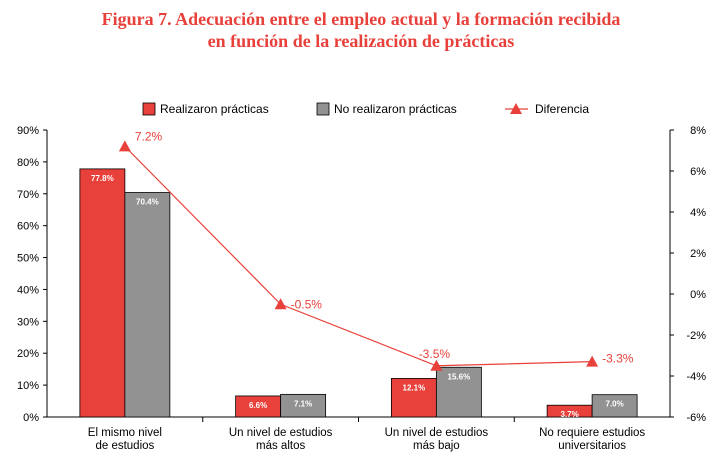  Describe the element at coordinates (696, 336) in the screenshot. I see `right-axis-tick-label: -2%` at that location.